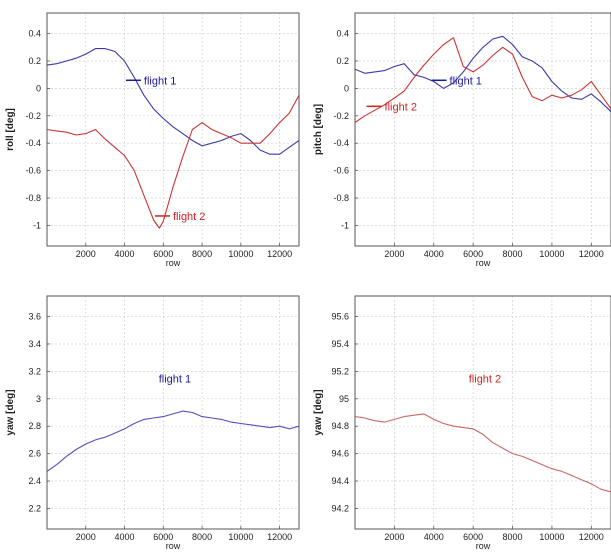  What do you see at coordinates (340, 481) in the screenshot?
I see `y-tick-label: 94.4` at bounding box center [340, 481].